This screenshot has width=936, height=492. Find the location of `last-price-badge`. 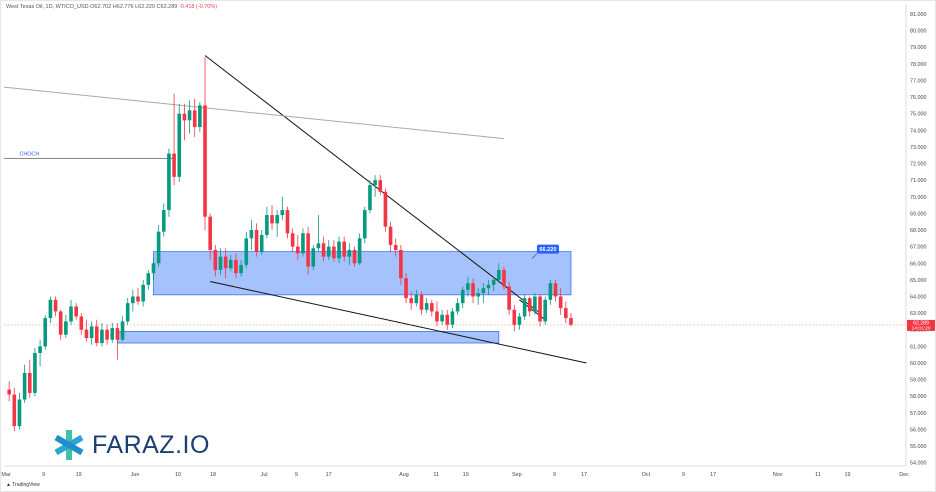

last-price-badge is located at coordinates (921, 325).